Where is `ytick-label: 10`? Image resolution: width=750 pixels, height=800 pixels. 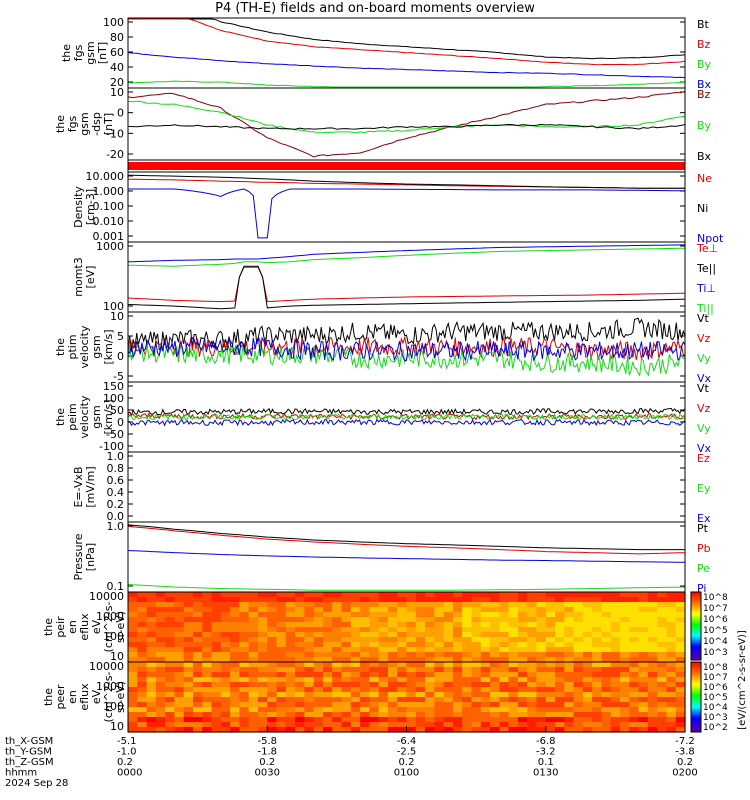
ytick-label: 10 is located at coordinates (117, 316).